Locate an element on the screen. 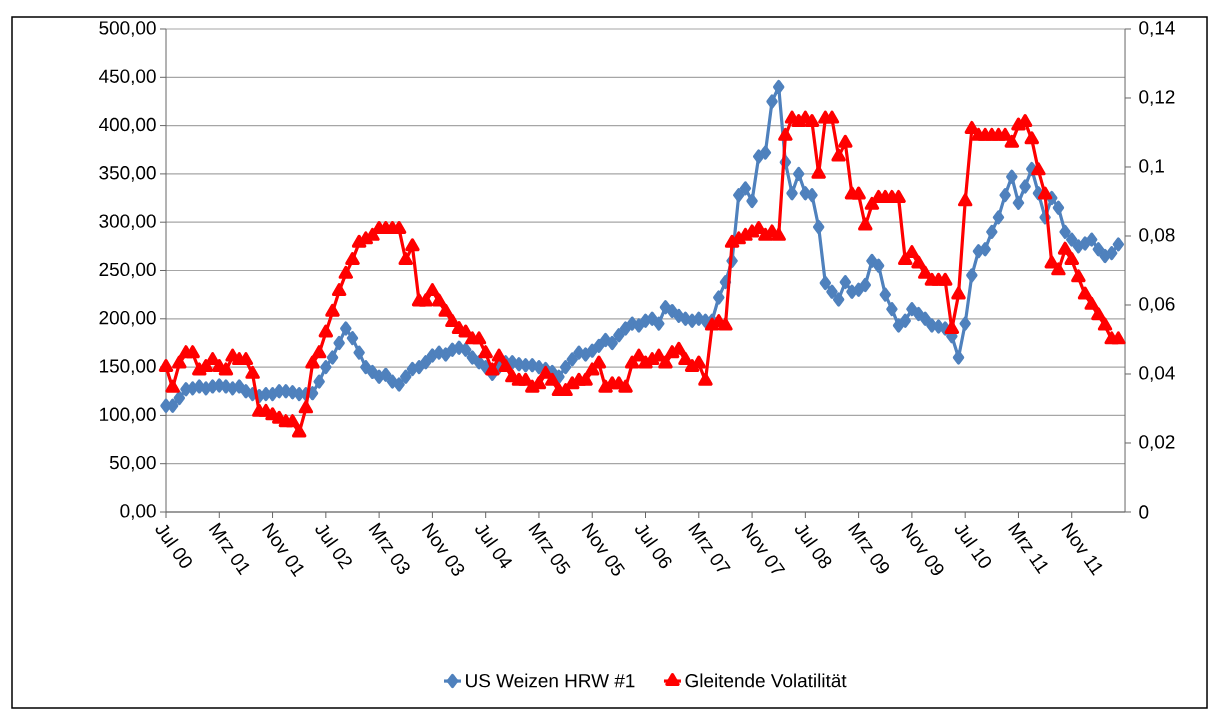 This screenshot has width=1209, height=709. x-tick-label: Jul 06 is located at coordinates (653, 546).